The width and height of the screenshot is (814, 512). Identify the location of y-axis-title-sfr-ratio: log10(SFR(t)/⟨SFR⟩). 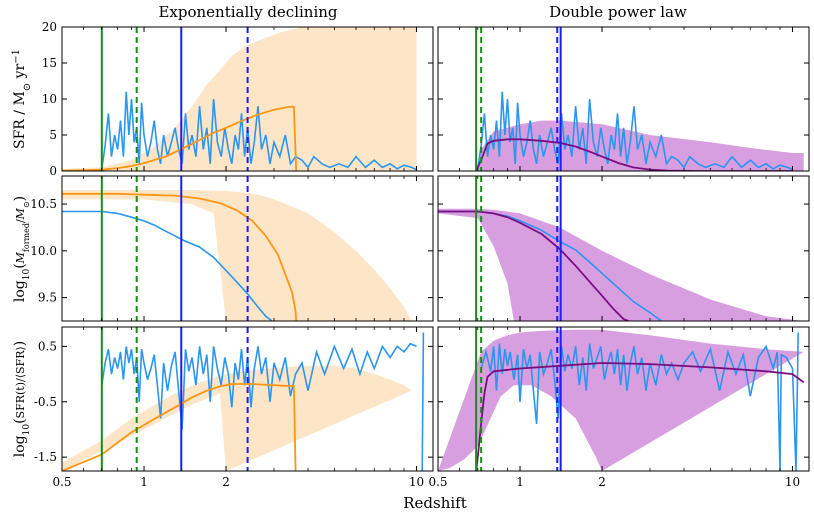
(22, 399).